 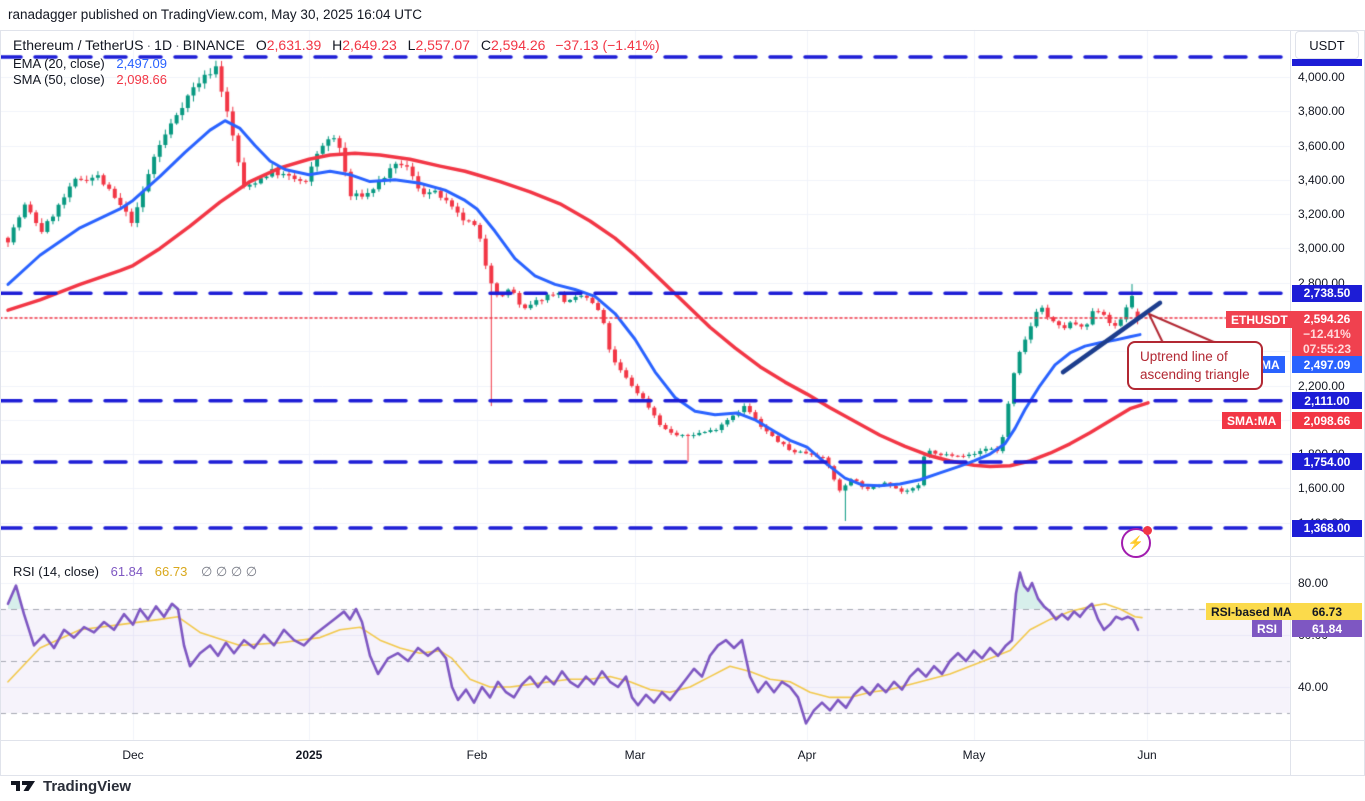 What do you see at coordinates (1327, 319) in the screenshot?
I see `last-price-value: 2,594.26` at bounding box center [1327, 319].